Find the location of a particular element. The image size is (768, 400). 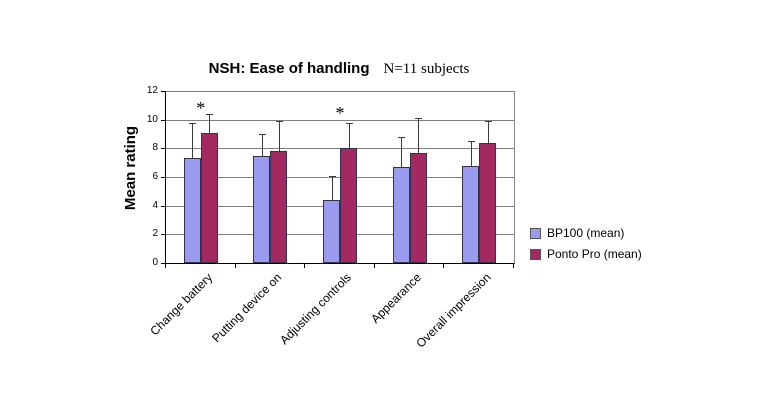

y-axis-title: Mean rating is located at coordinates (130, 168).